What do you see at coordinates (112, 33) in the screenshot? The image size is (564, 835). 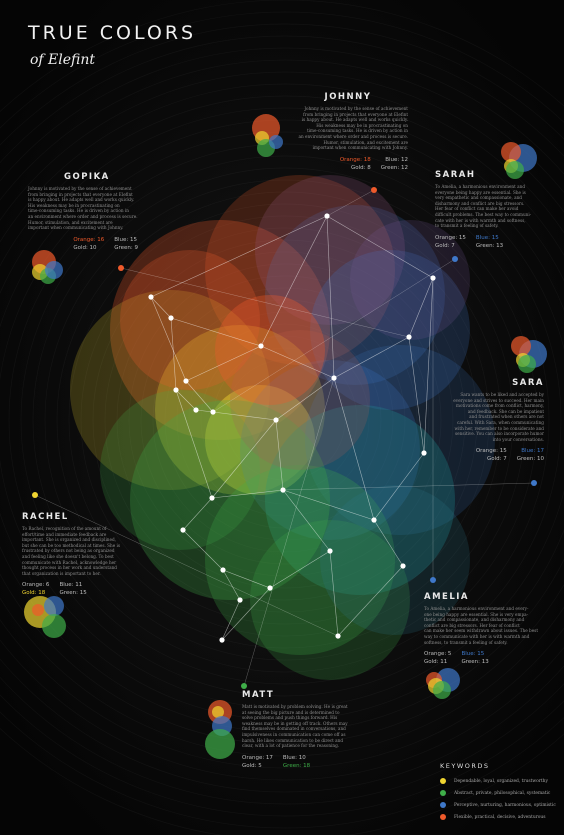 I see `page-title: TRUE COLORS` at bounding box center [112, 33].